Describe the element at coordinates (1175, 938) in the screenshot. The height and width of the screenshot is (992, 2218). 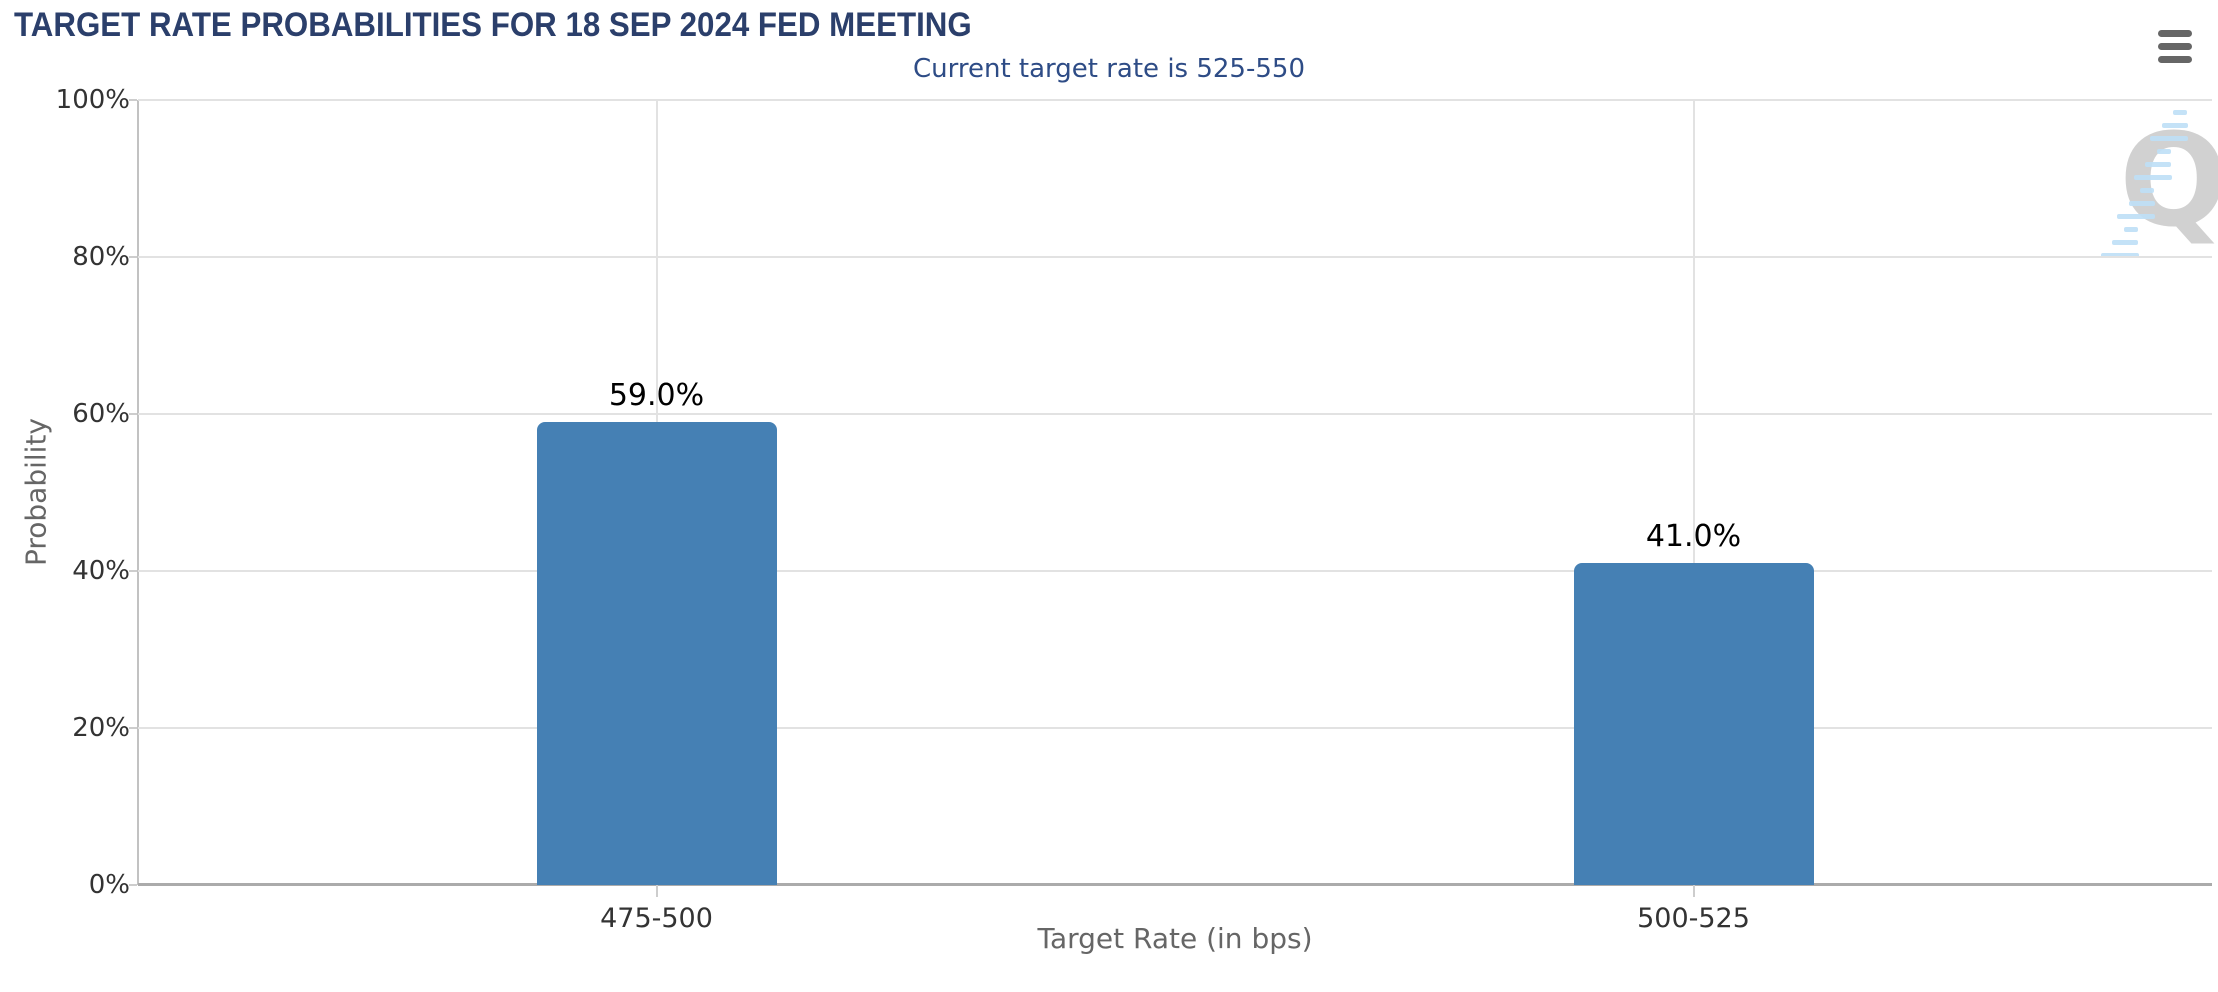
I see `x-axis-title: Target Rate (in bps)` at that location.